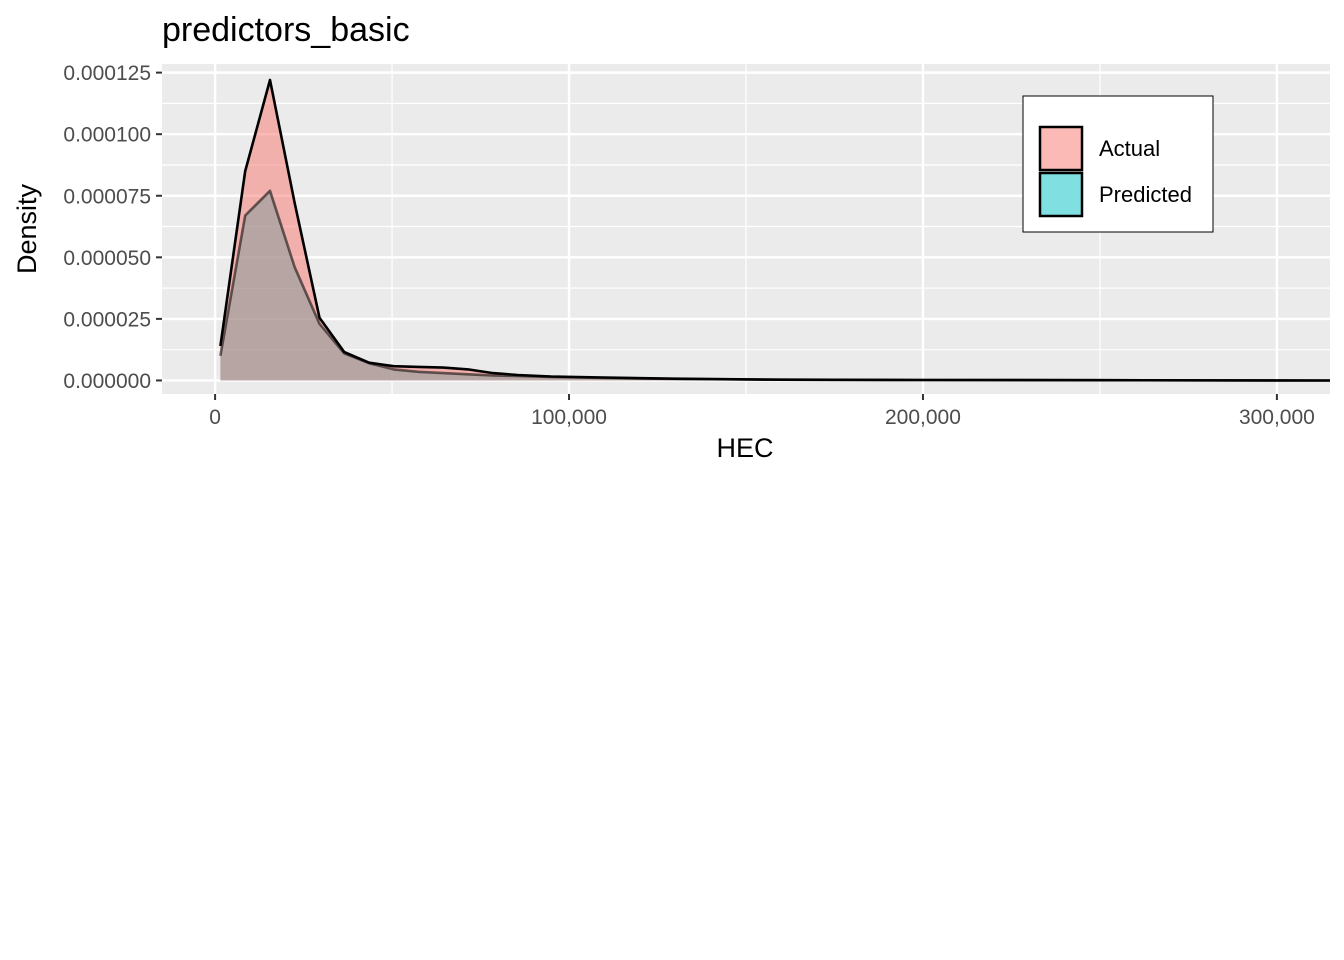 The width and height of the screenshot is (1344, 960). Describe the element at coordinates (107, 319) in the screenshot. I see `y-tick-label: 0.000025` at that location.